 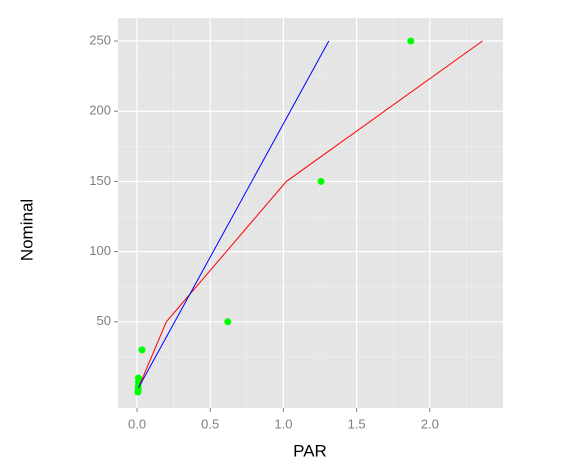 What do you see at coordinates (310, 450) in the screenshot?
I see `x-axis-label: PAR` at bounding box center [310, 450].